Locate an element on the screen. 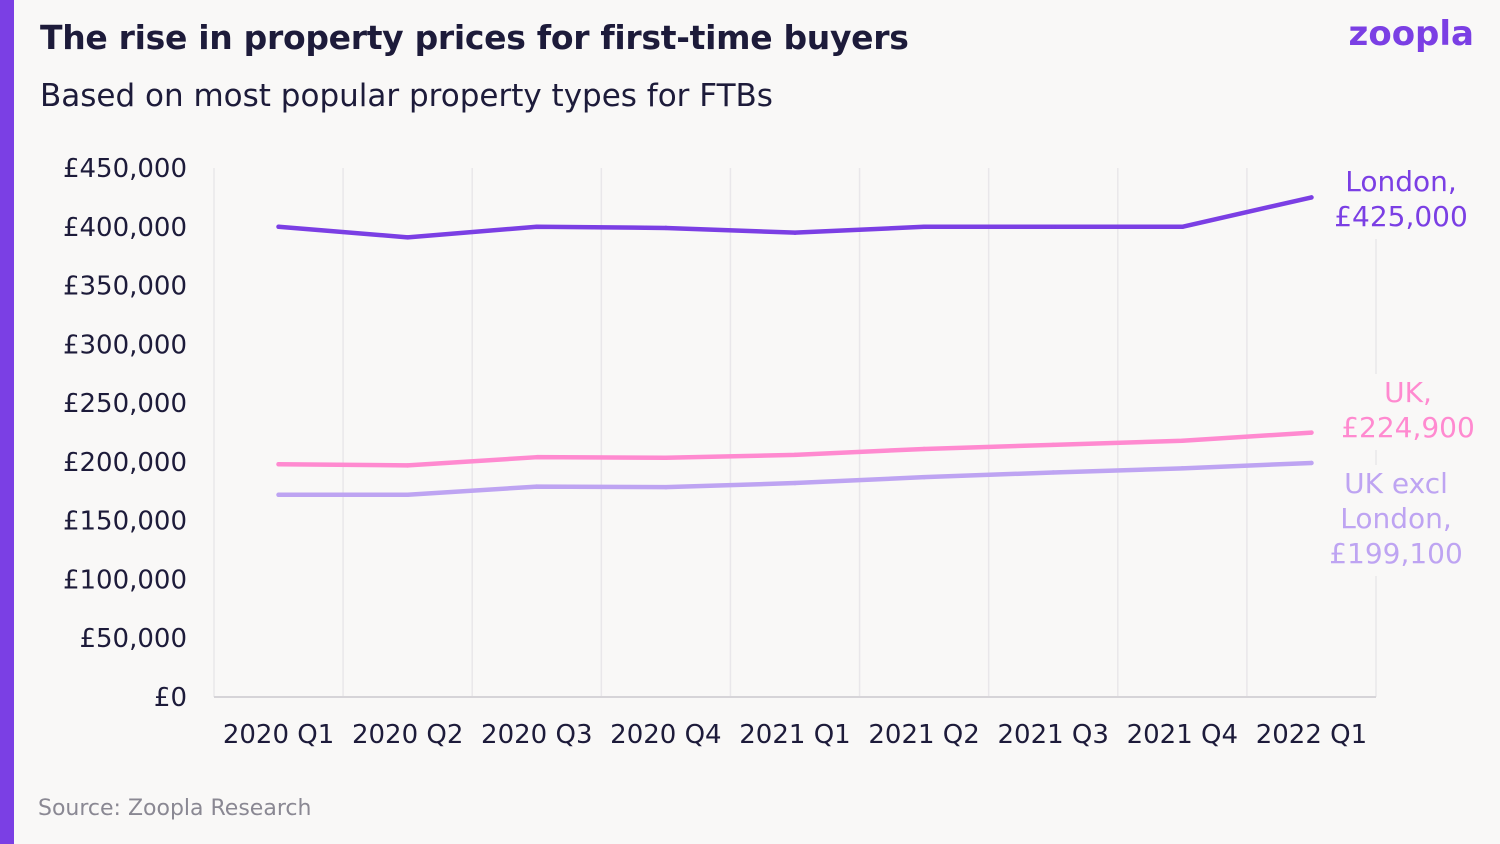  x-tick-label: 2020 Q1 is located at coordinates (278, 735).